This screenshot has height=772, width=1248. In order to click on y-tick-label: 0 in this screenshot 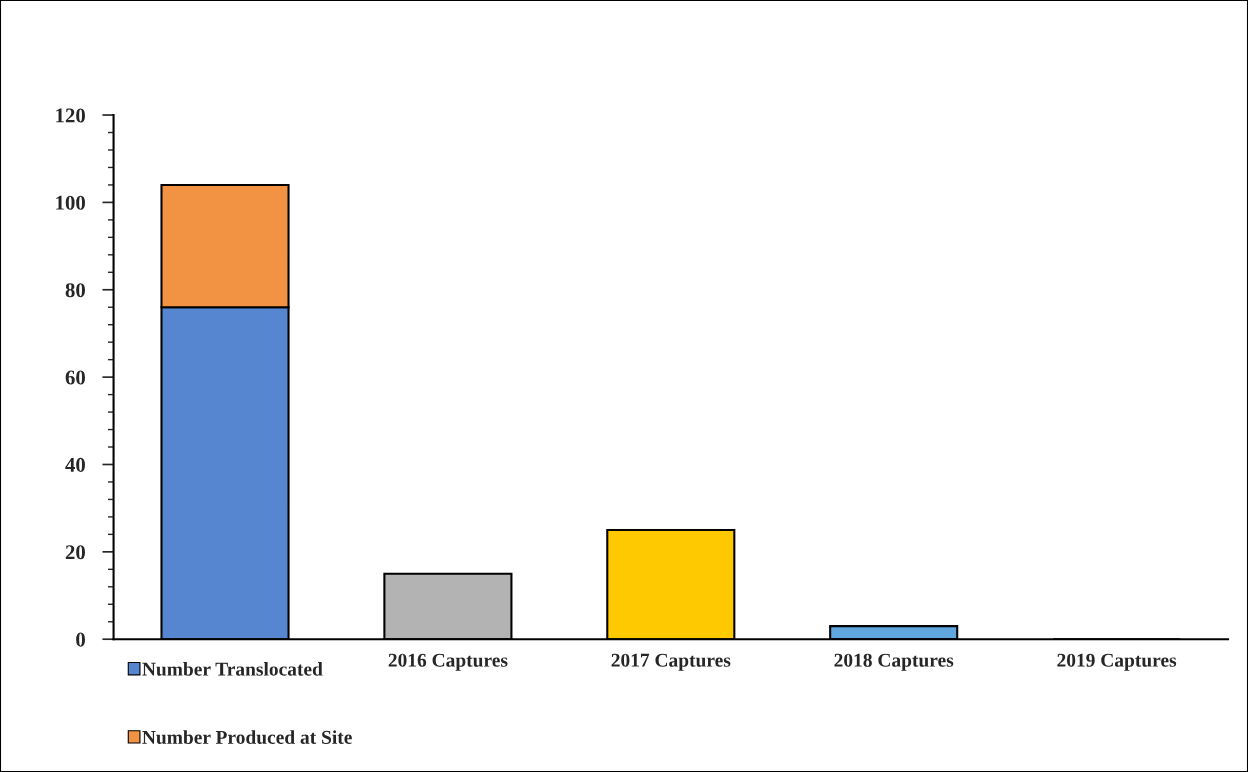, I will do `click(80, 639)`.